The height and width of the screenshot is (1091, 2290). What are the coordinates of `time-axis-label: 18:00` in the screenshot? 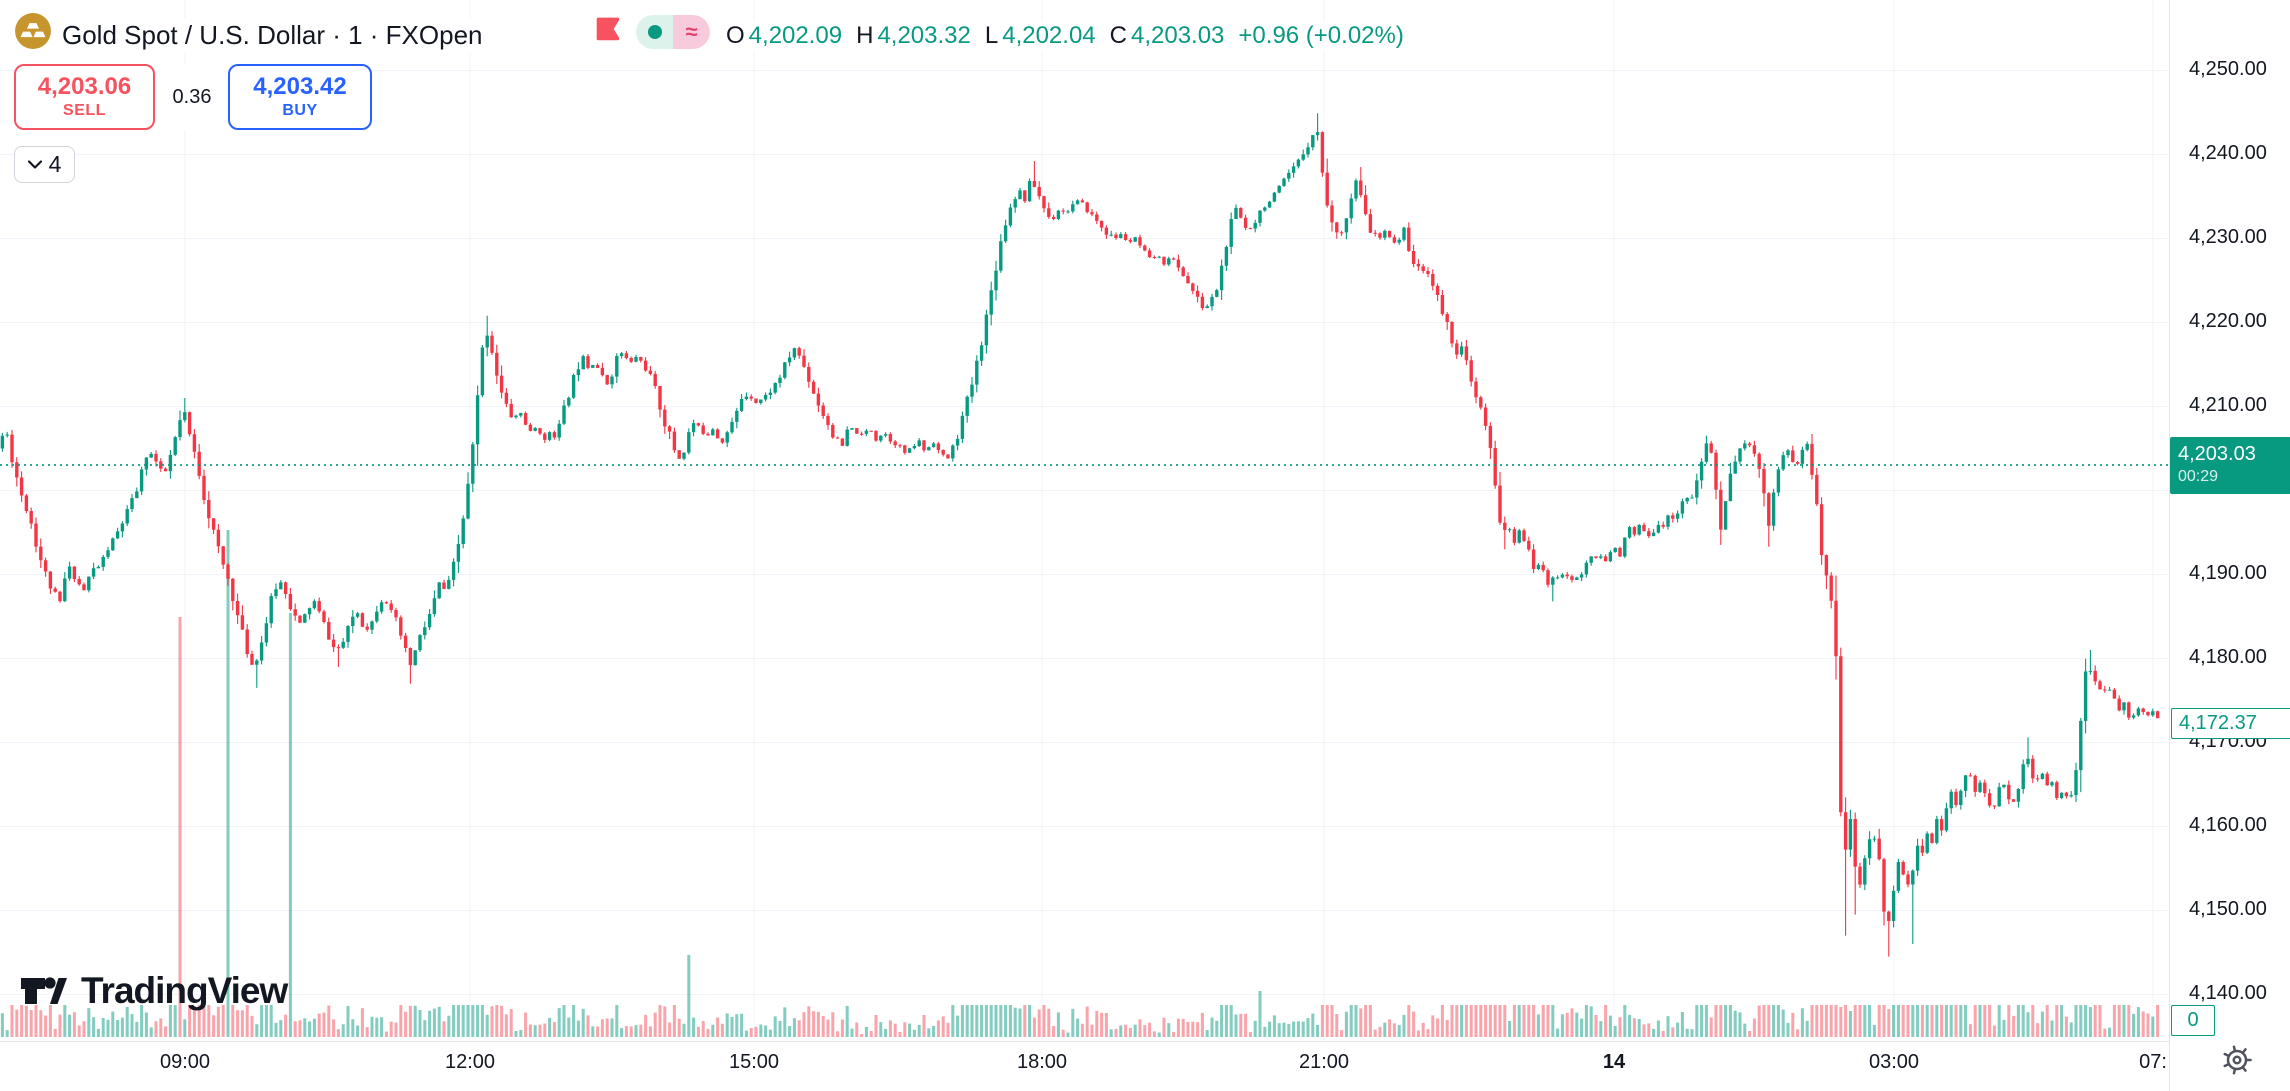 It's located at (1042, 1062).